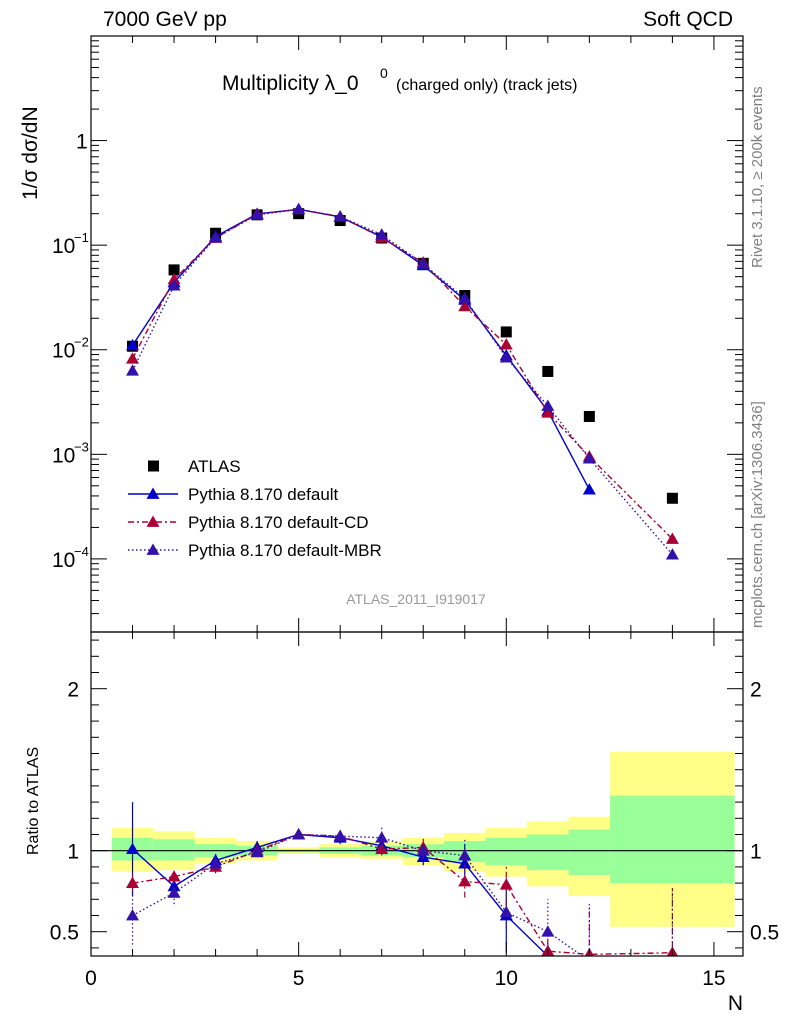 The height and width of the screenshot is (1024, 786). What do you see at coordinates (30, 153) in the screenshot?
I see `main-y-axis-title: 1/σ dσ/dN` at bounding box center [30, 153].